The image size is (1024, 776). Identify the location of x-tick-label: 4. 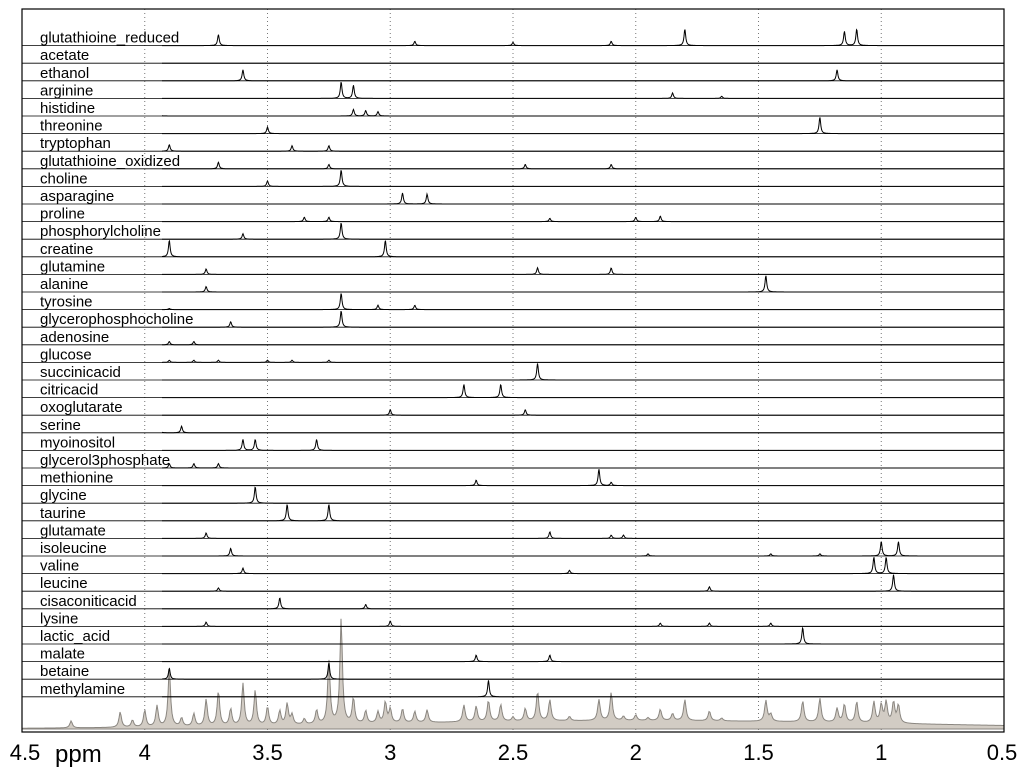
(145, 752).